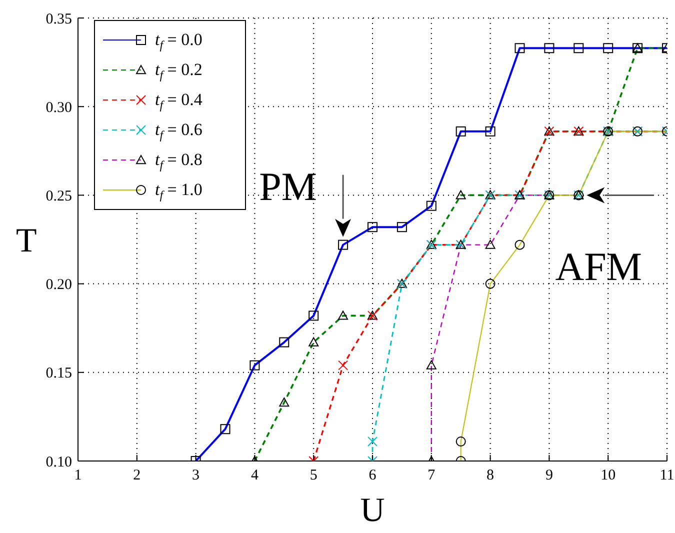 The width and height of the screenshot is (675, 533). Describe the element at coordinates (432, 476) in the screenshot. I see `x-tick-label: 7` at that location.